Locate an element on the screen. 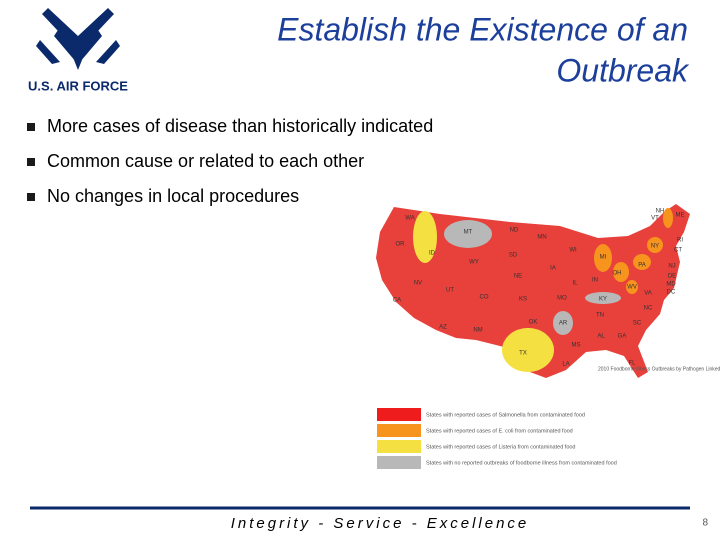  state-label: NV is located at coordinates (418, 284).